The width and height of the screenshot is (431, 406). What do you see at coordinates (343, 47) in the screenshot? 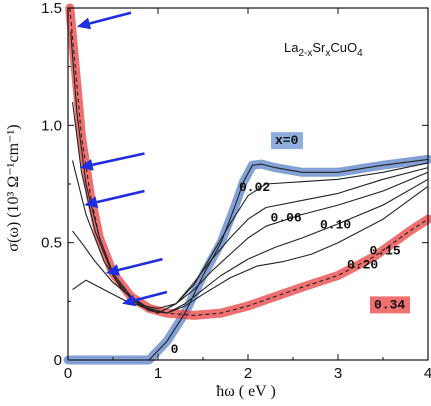
I see `formula-part: CuO` at bounding box center [343, 47].